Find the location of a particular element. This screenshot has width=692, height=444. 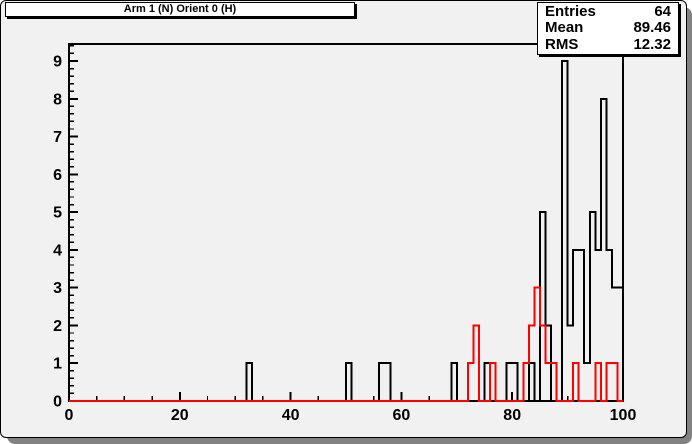

y-axis-tick-label: 2 is located at coordinates (57, 326).